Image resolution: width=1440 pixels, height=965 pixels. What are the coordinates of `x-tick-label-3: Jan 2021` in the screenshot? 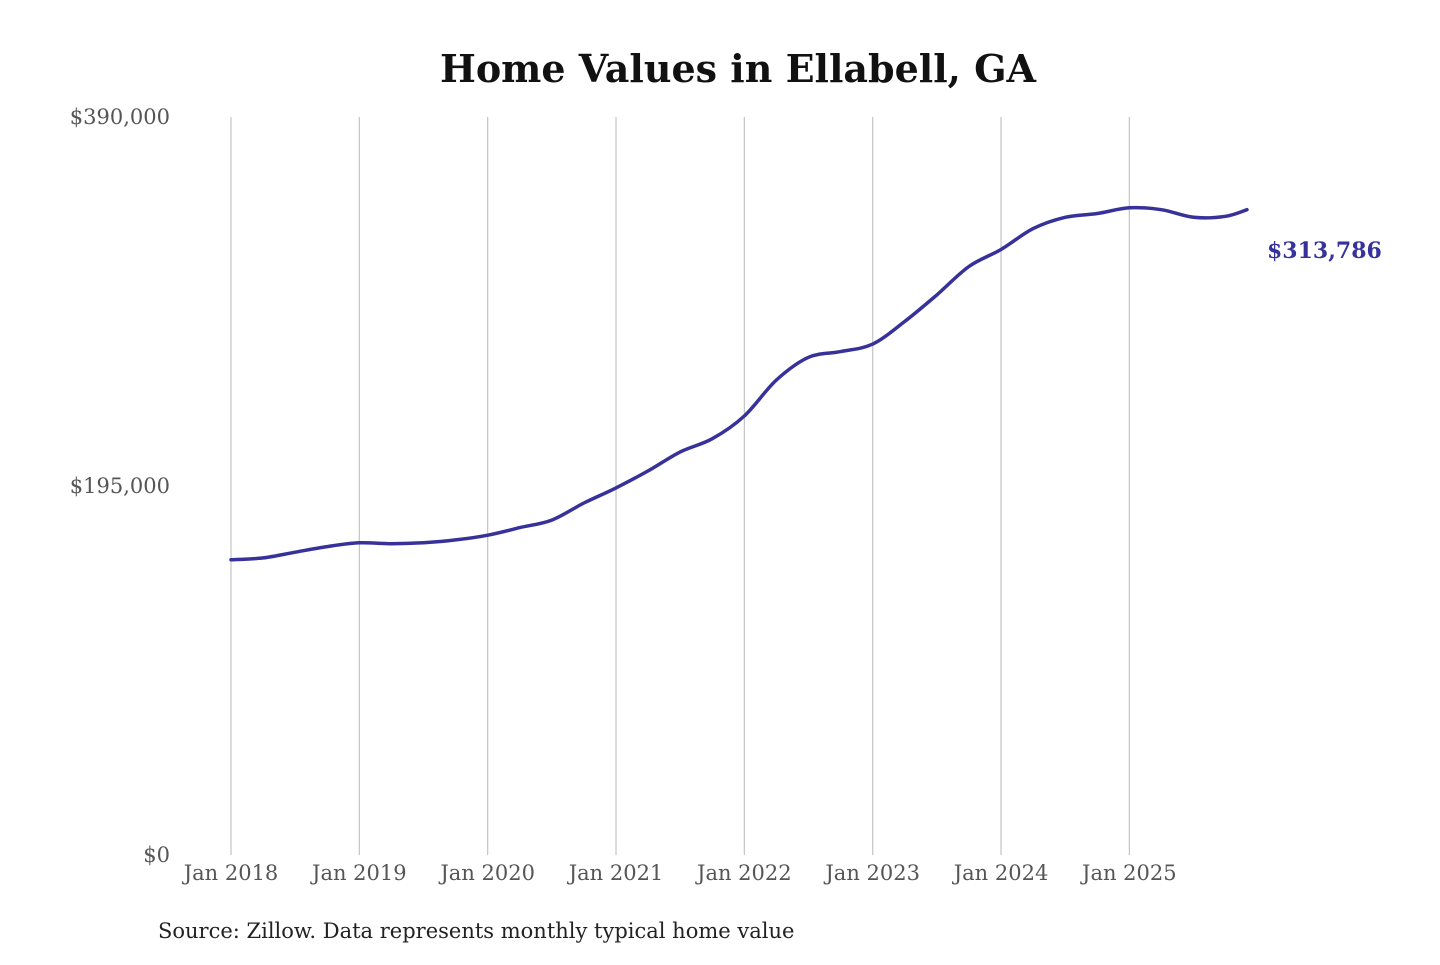 It's located at (615, 873).